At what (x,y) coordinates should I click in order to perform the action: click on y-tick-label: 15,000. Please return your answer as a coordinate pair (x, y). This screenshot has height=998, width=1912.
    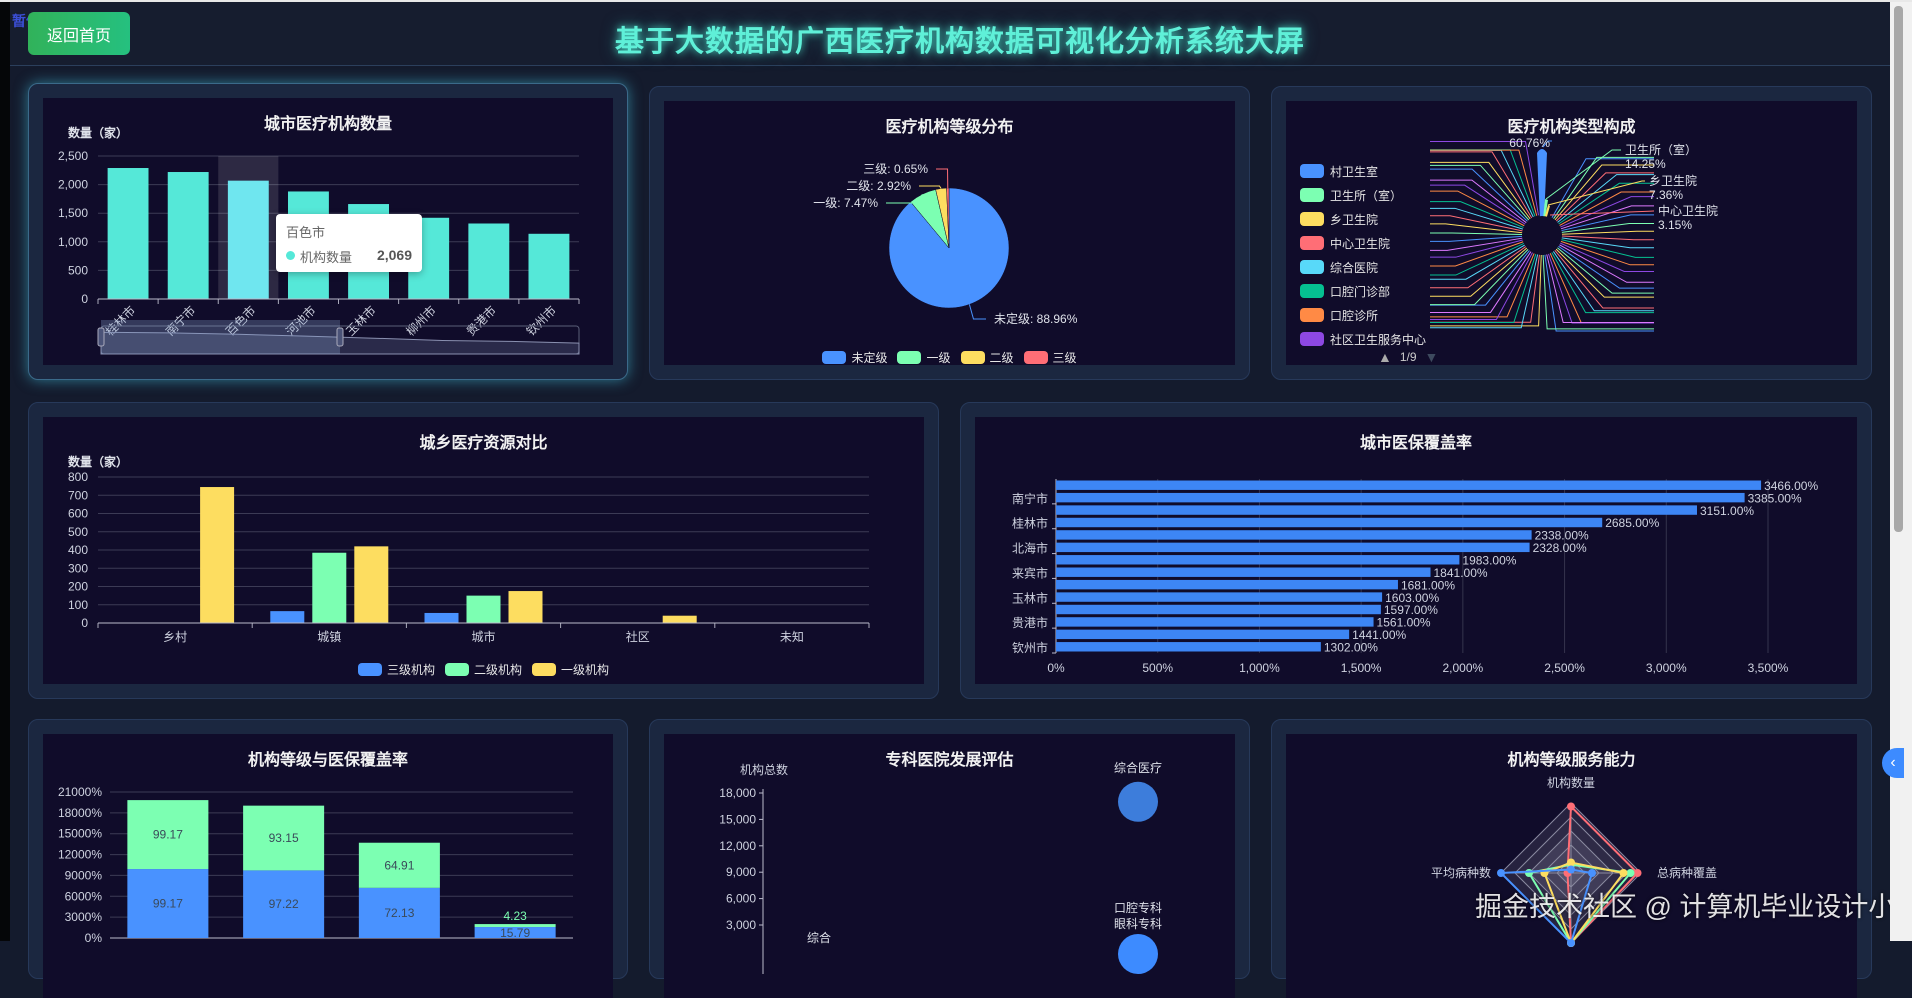
    Looking at the image, I should click on (737, 819).